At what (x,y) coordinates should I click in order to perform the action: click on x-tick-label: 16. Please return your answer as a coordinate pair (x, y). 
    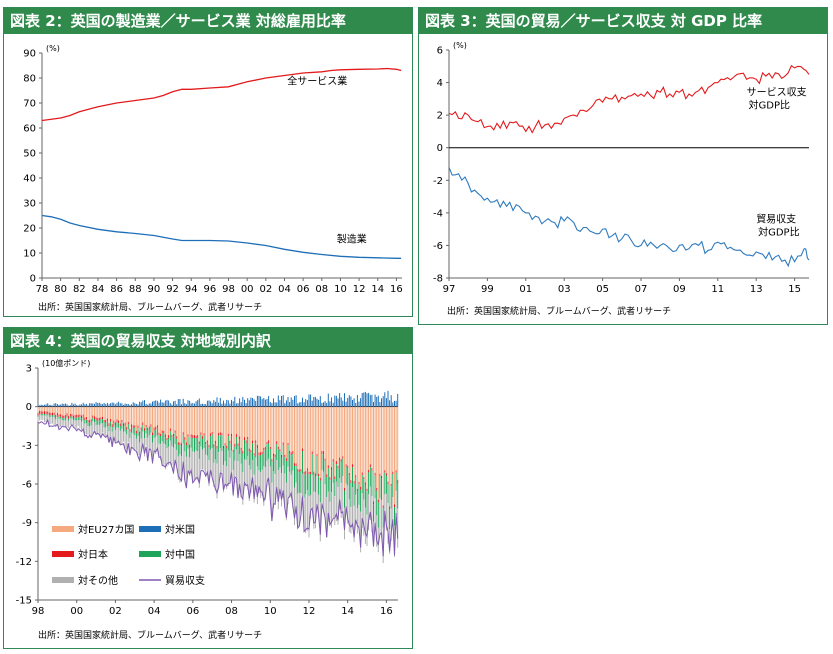
    Looking at the image, I should click on (396, 289).